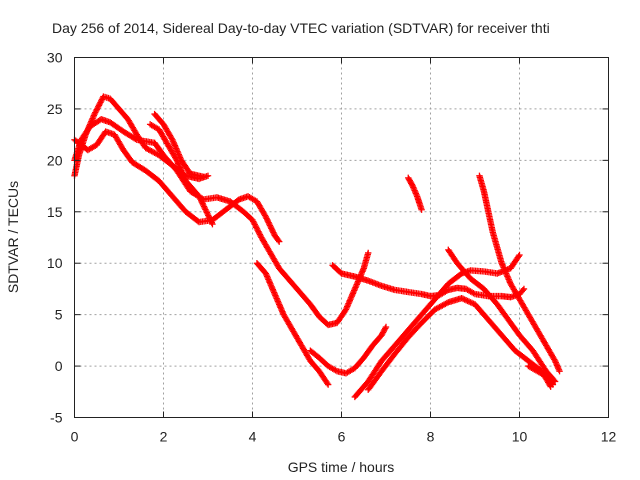  I want to click on x-tick-label: 0, so click(75, 437).